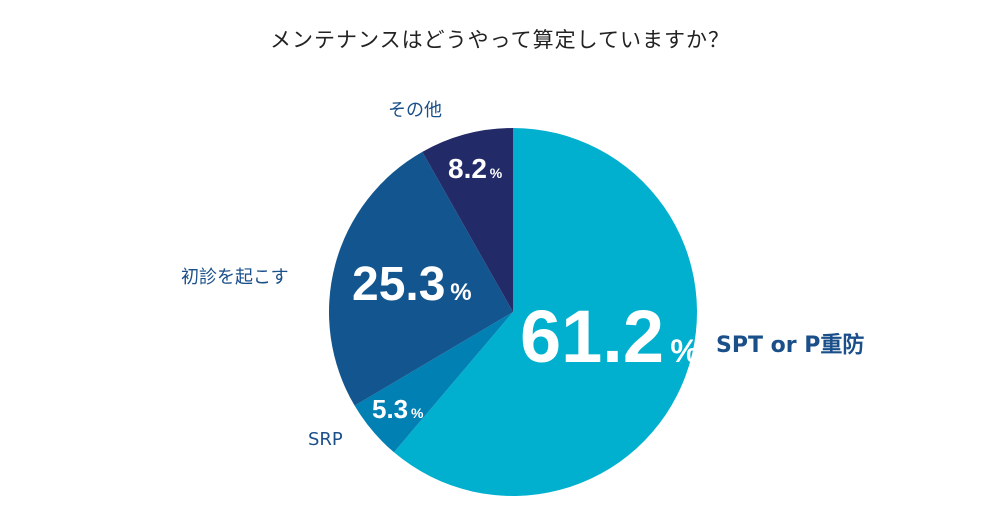 This screenshot has height=525, width=1000. What do you see at coordinates (790, 345) in the screenshot?
I see `category-label: SPT or P重防` at bounding box center [790, 345].